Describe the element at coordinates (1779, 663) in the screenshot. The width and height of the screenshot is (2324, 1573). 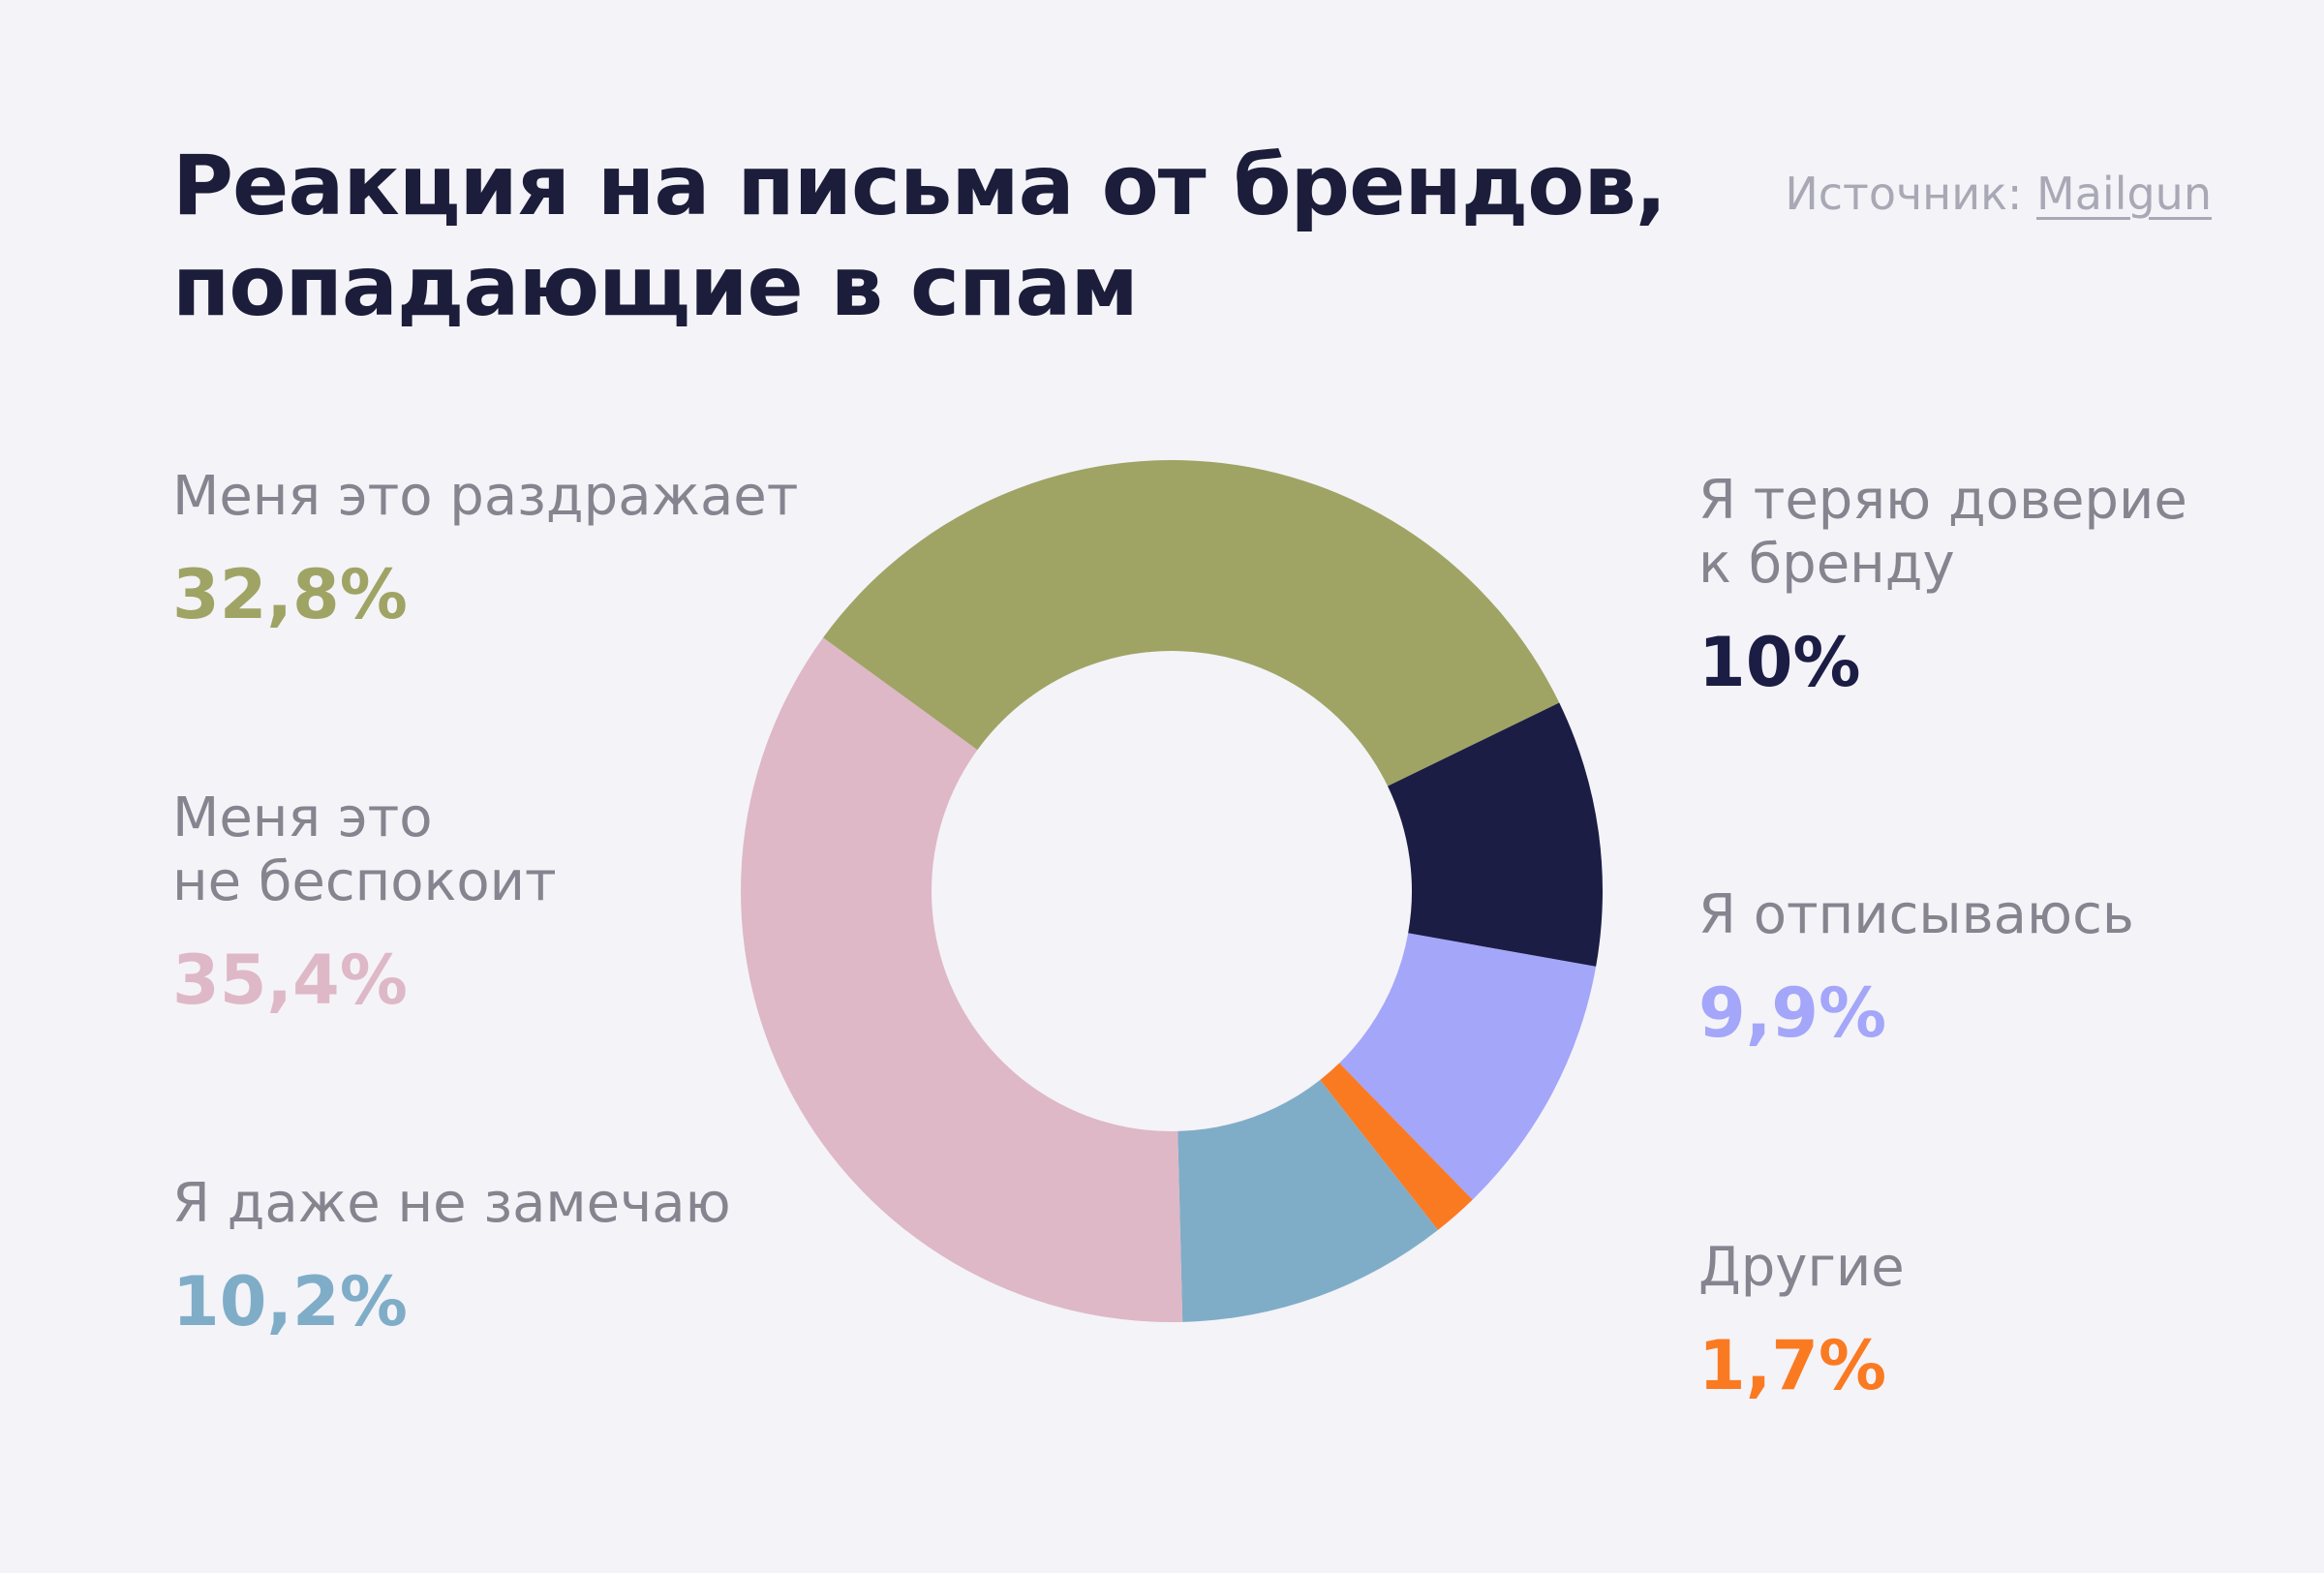
I see `legend-value: 10%` at that location.